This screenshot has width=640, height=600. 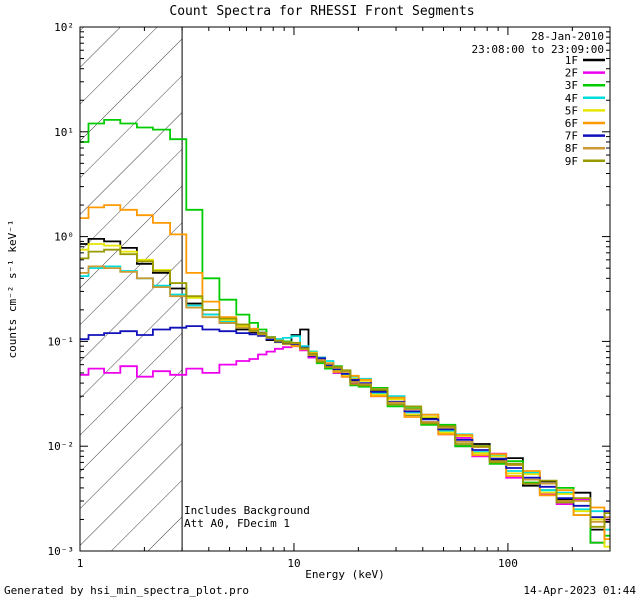 I want to click on legend-label-6F: 6F, so click(x=571, y=123).